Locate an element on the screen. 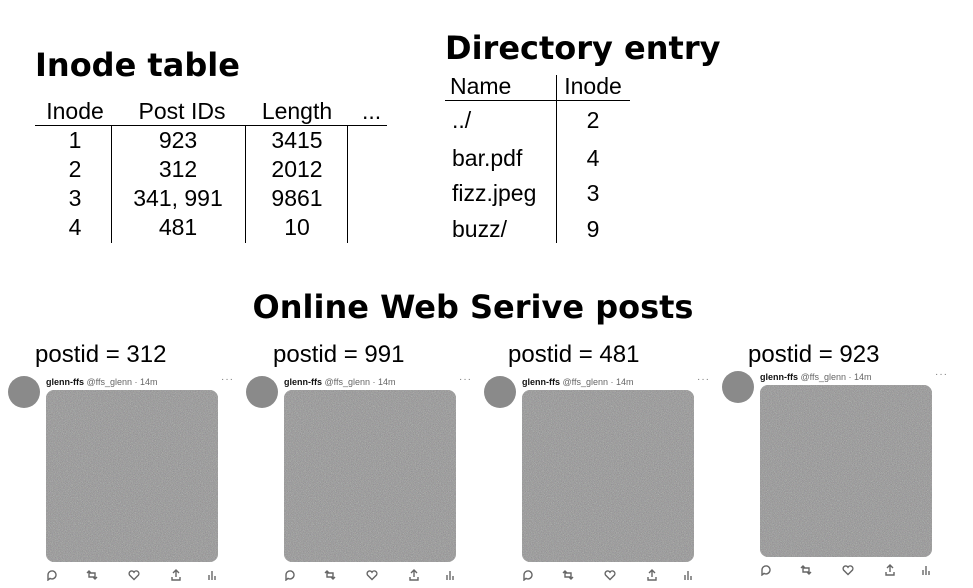 The height and width of the screenshot is (588, 973). directory-entry-name: buzz/ is located at coordinates (479, 229).